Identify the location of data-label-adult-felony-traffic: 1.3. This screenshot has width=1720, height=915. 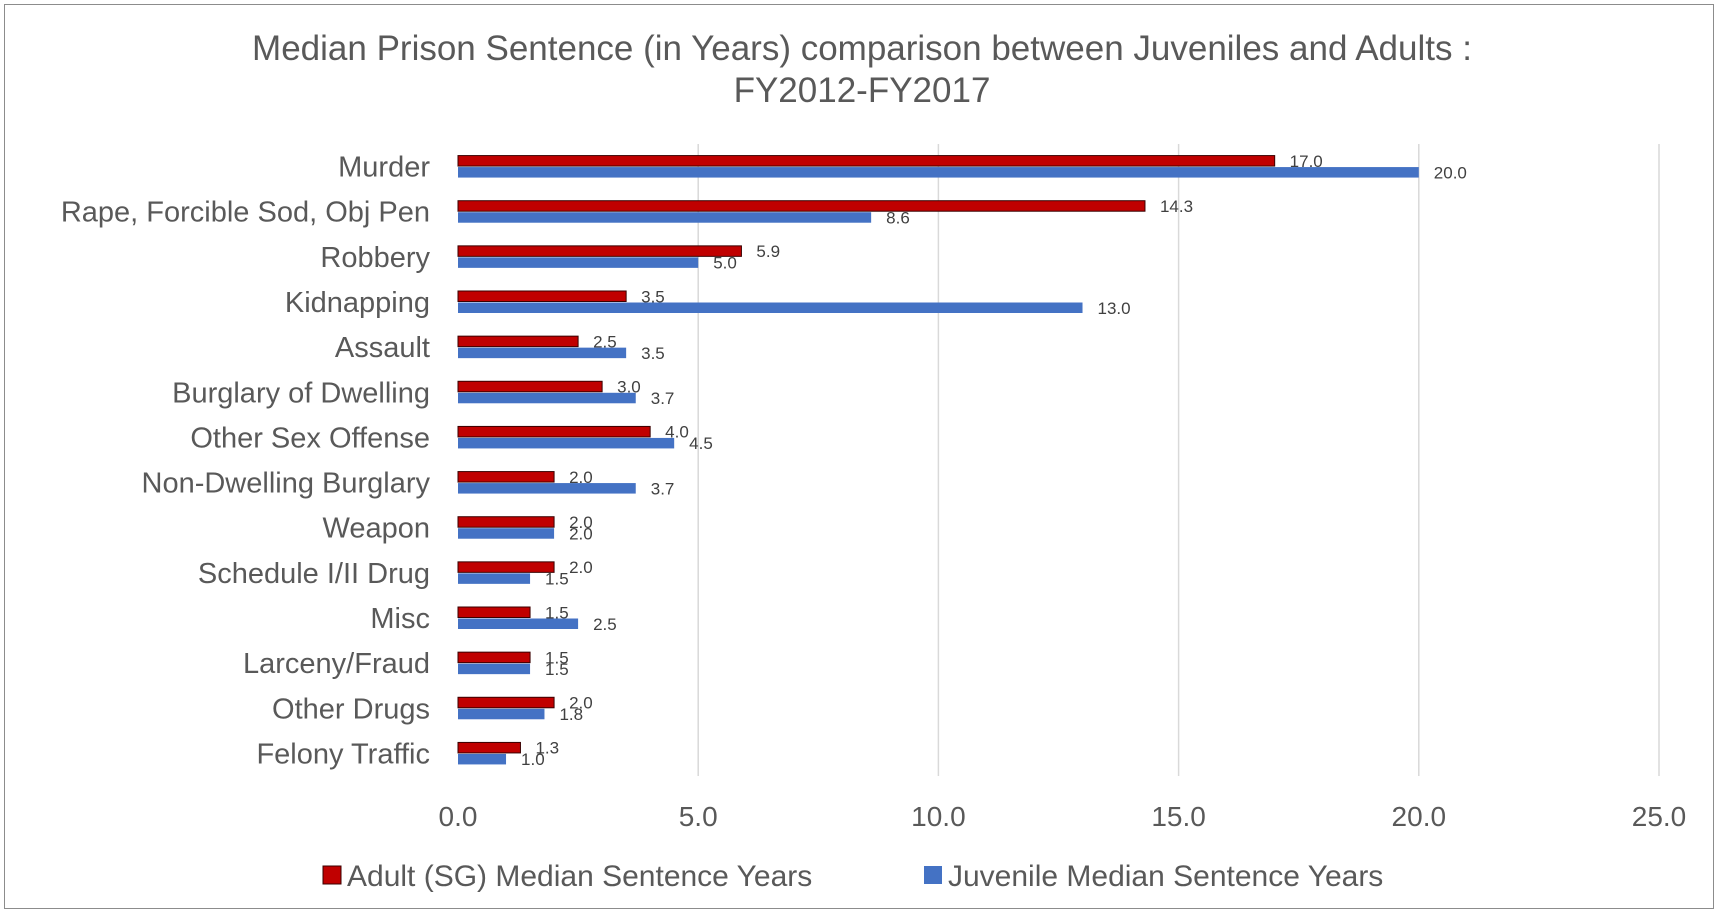
(547, 748).